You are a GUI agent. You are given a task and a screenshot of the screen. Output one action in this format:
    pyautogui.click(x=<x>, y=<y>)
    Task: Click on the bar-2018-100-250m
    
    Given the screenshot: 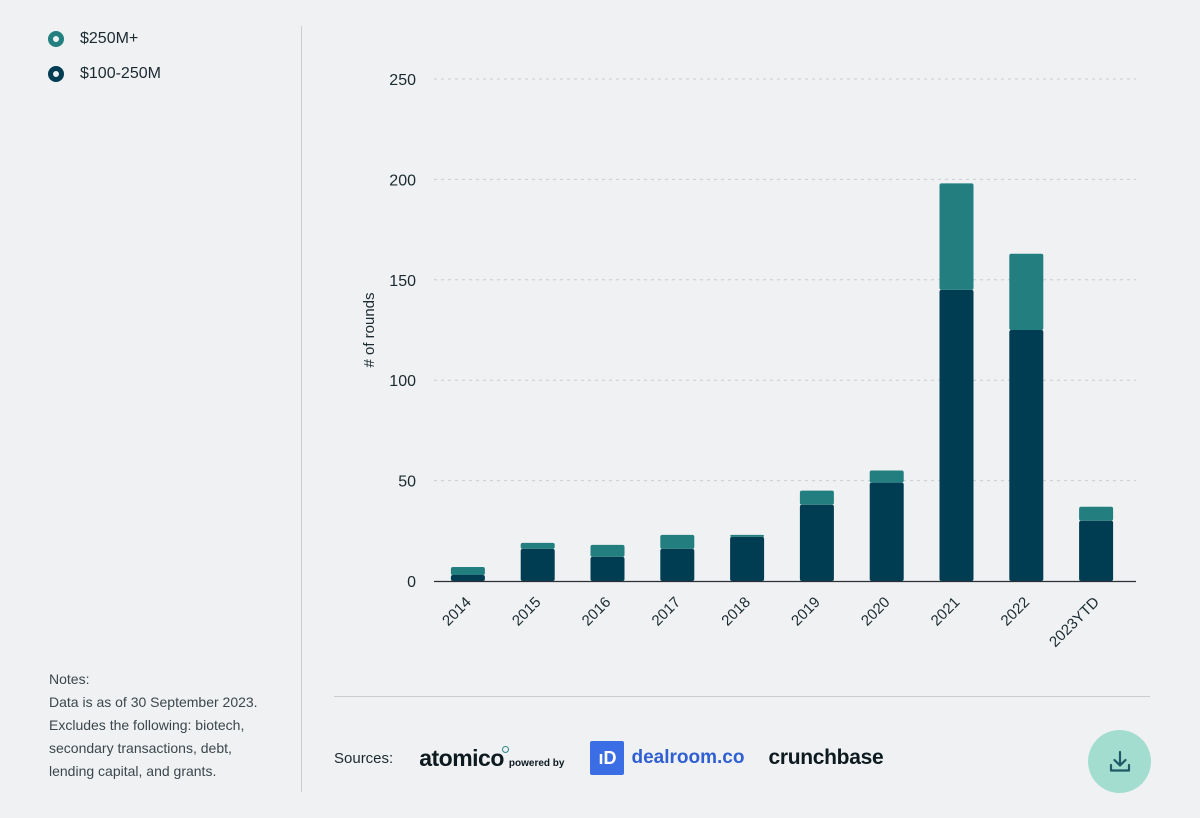 What is the action you would take?
    pyautogui.click(x=747, y=558)
    